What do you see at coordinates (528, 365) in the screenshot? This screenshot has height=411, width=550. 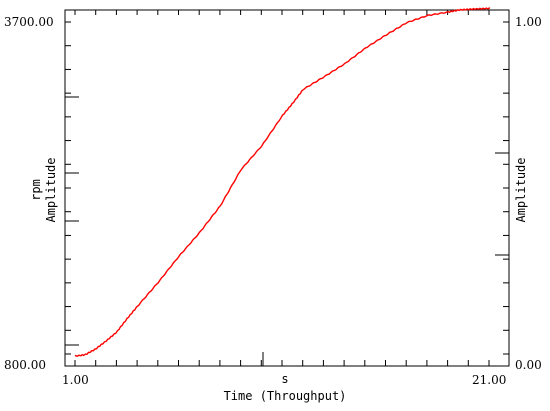 I see `y-right-tick-label-min: 0.00` at bounding box center [528, 365].